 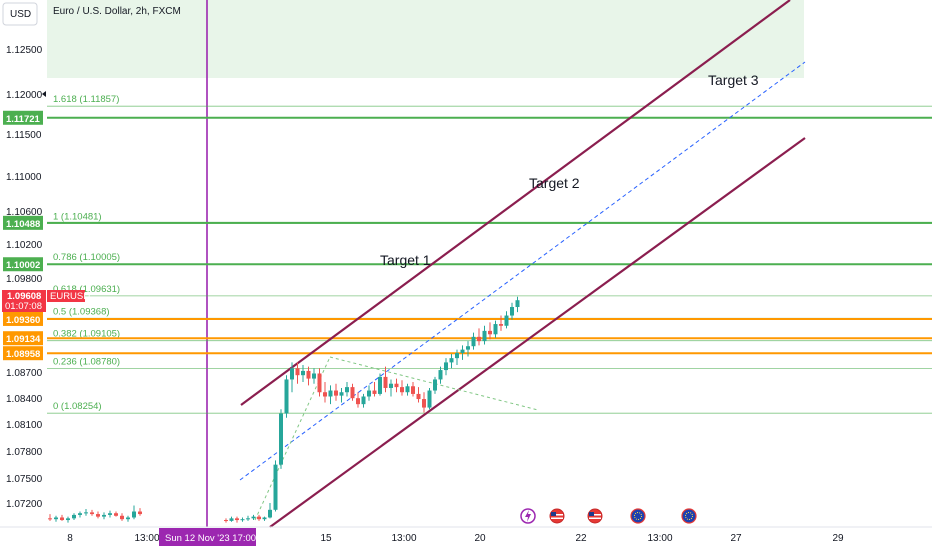 What do you see at coordinates (86, 289) in the screenshot?
I see `fib-level-label: 0.618 (1.09631)` at bounding box center [86, 289].